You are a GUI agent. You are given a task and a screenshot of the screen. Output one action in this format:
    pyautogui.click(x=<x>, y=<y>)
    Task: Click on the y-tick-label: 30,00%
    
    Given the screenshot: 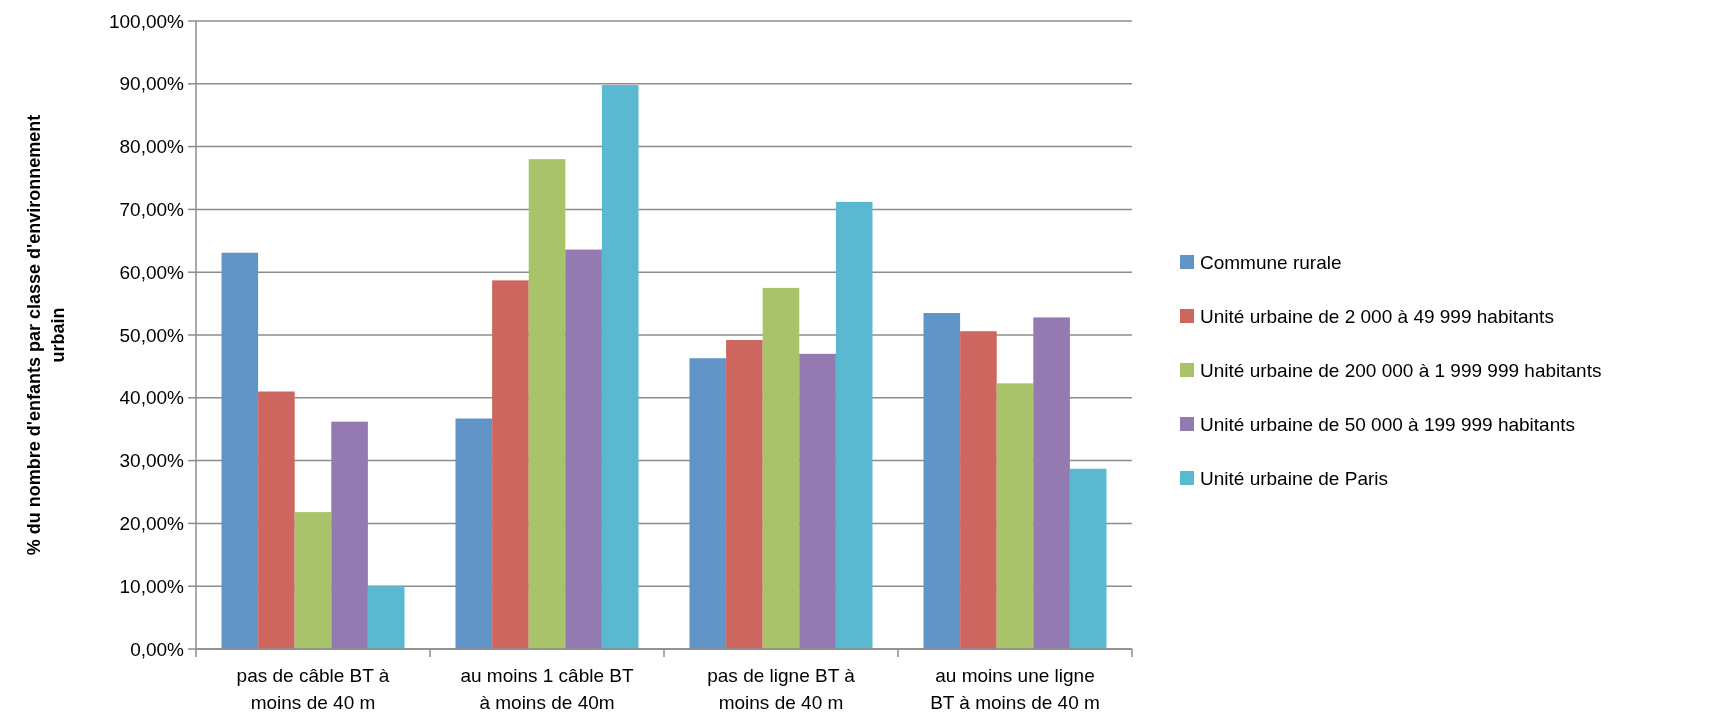 What is the action you would take?
    pyautogui.click(x=152, y=461)
    